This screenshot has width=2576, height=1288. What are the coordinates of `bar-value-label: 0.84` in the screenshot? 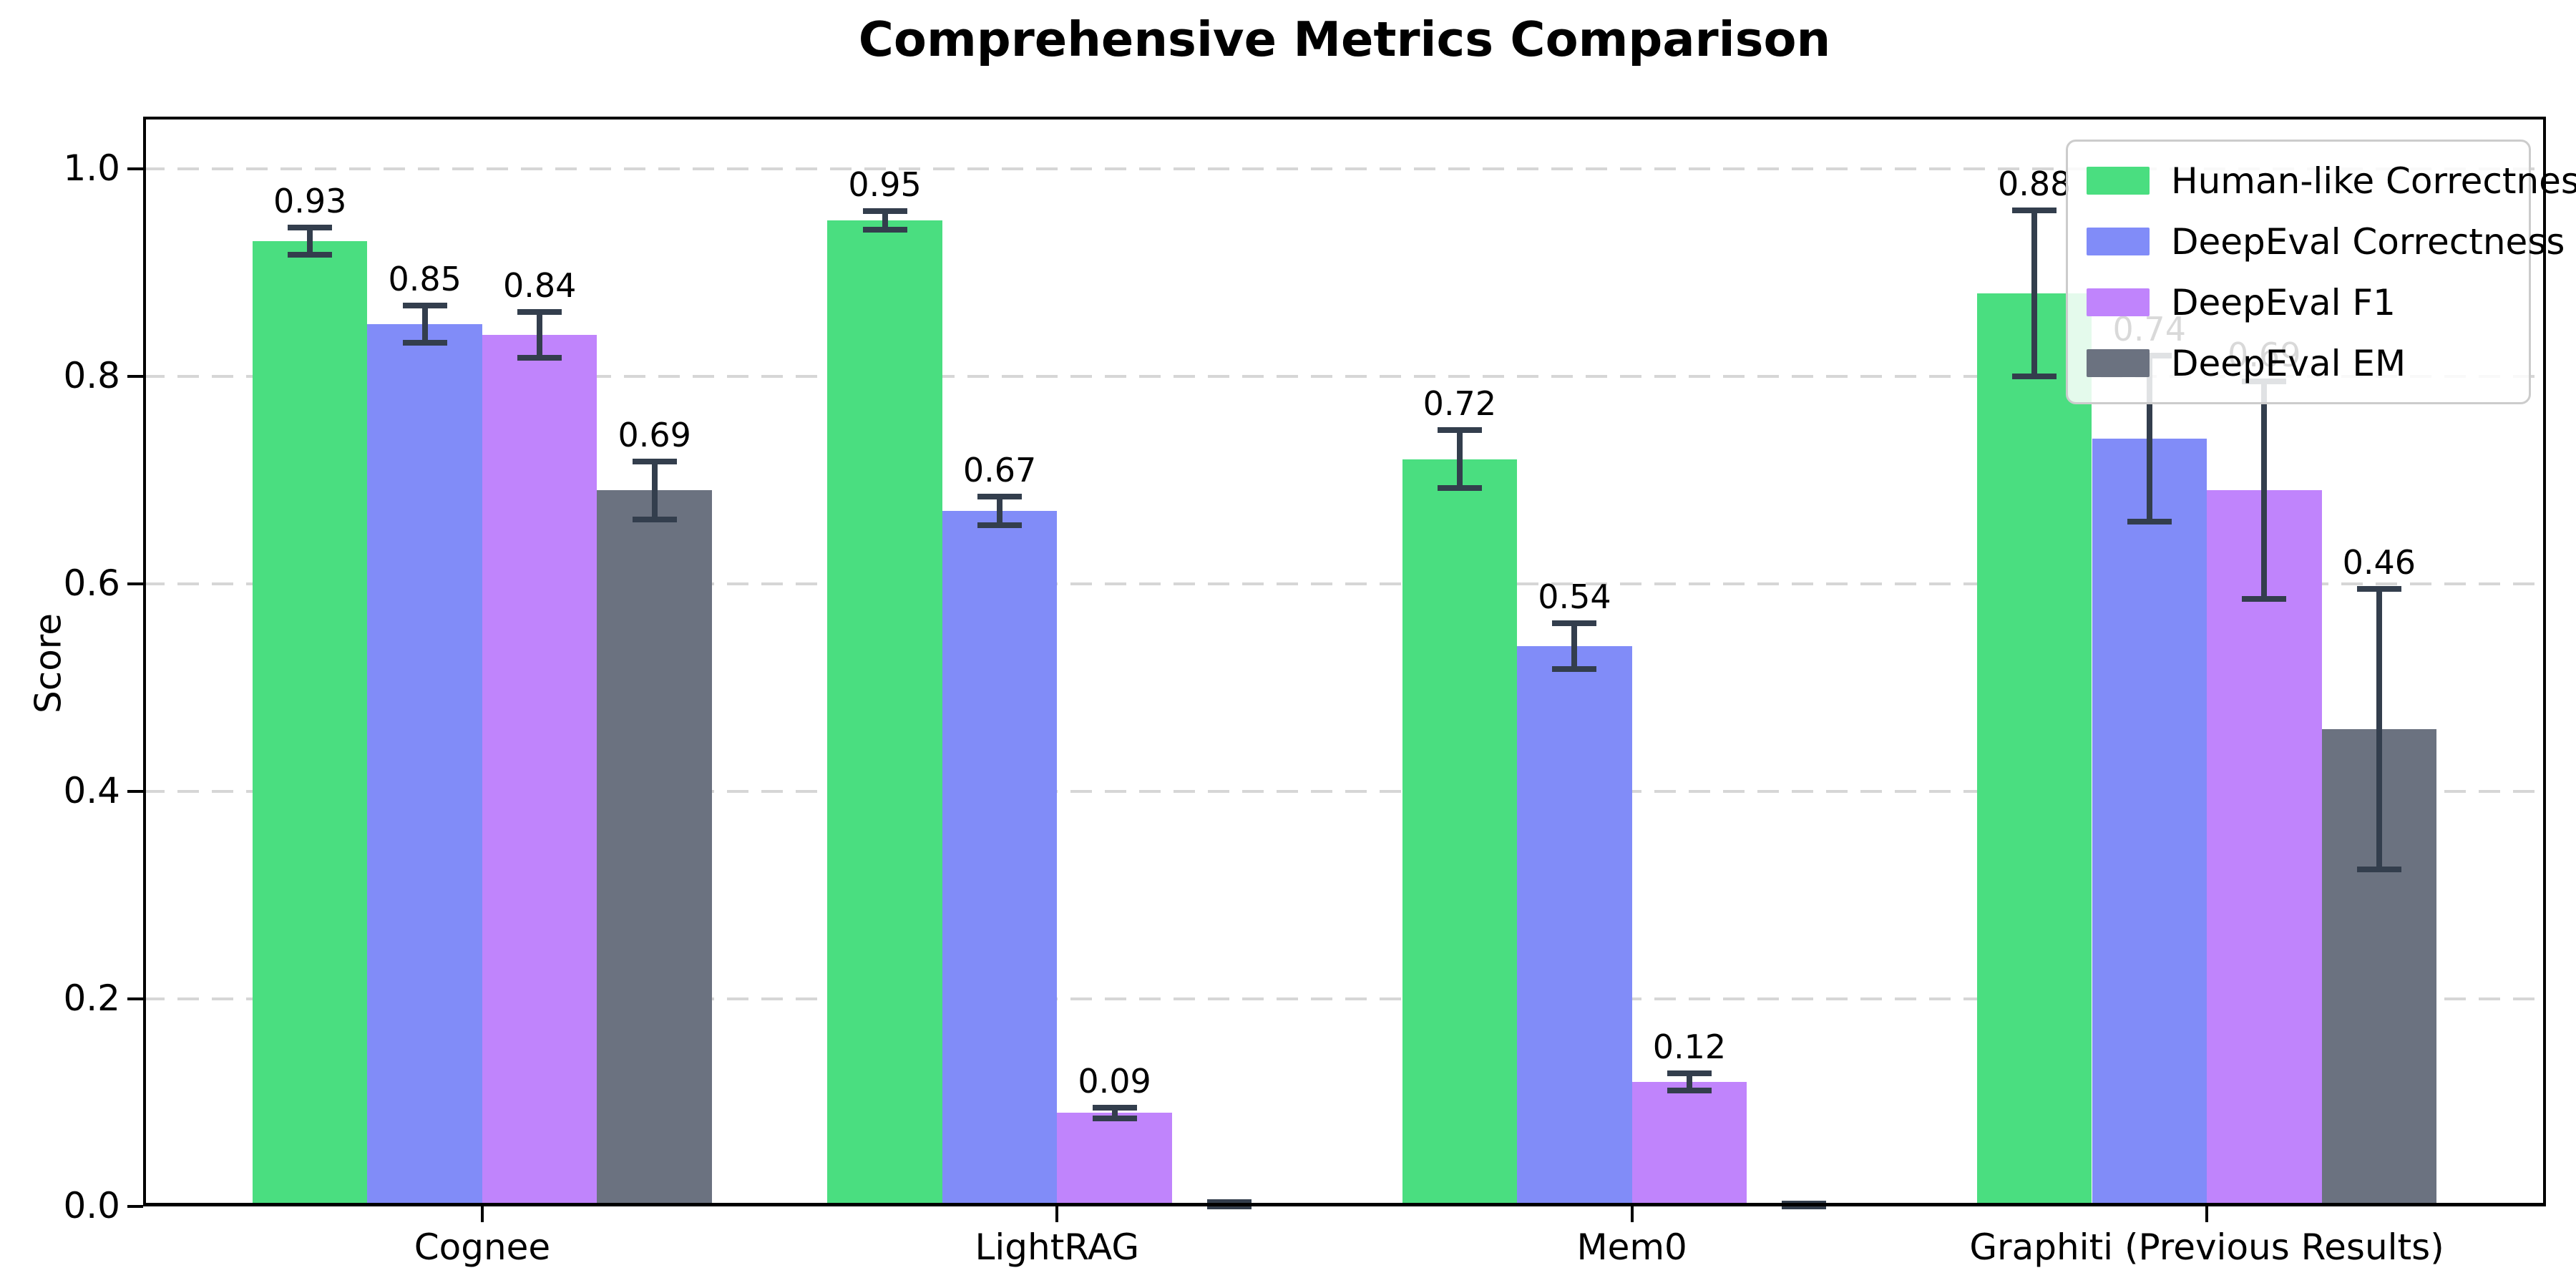 It's located at (540, 285).